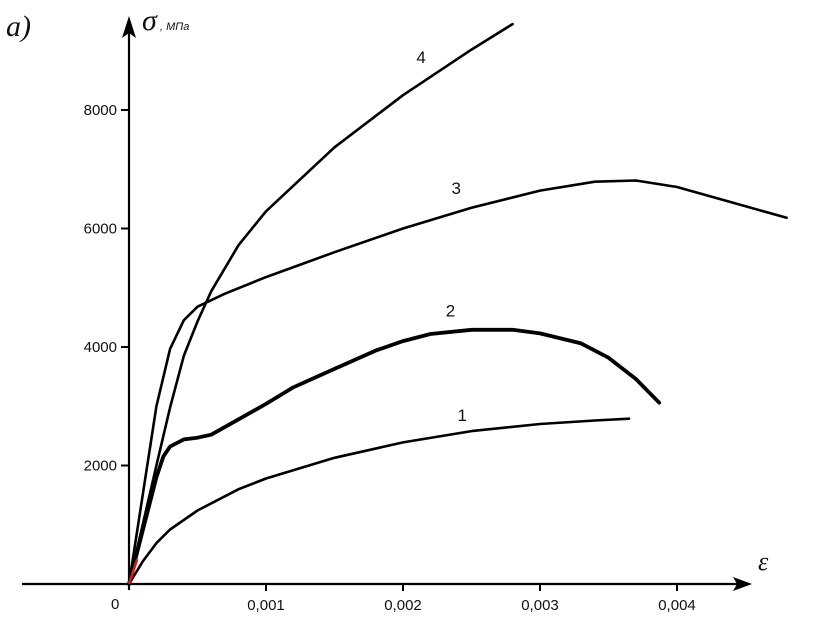 The image size is (837, 623). I want to click on series-label-2: 2, so click(450, 310).